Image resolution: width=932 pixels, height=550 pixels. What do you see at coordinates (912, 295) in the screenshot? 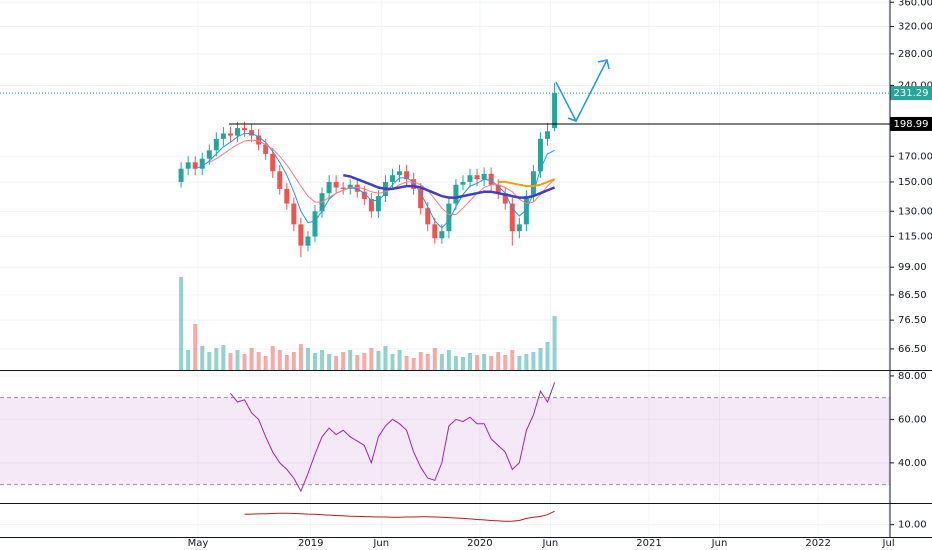
I see `y-tick-label: 86.50` at bounding box center [912, 295].